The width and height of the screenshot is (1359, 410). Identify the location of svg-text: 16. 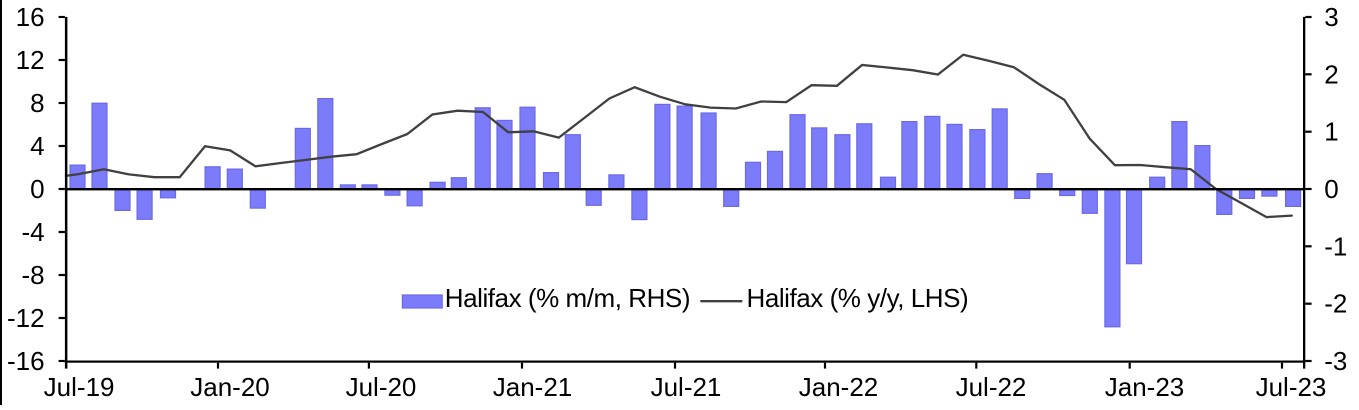
(30, 17).